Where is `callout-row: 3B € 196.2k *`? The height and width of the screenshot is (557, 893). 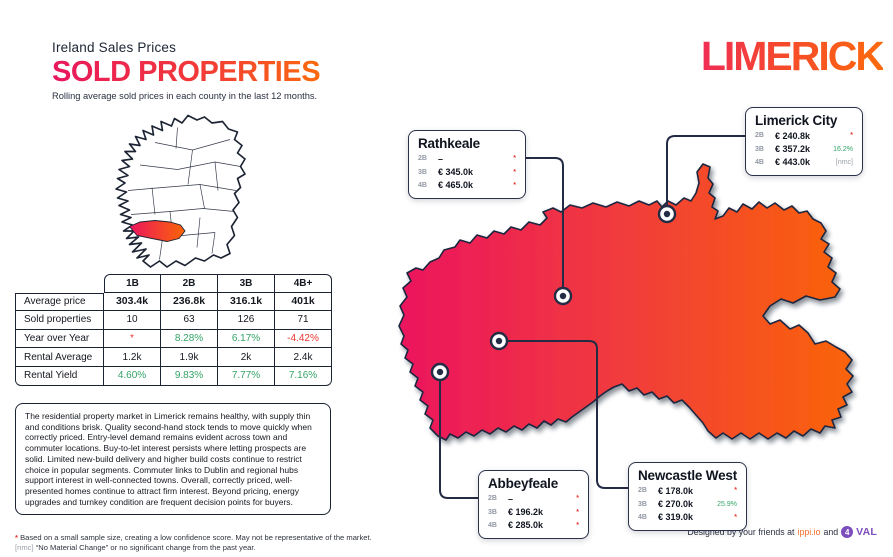 callout-row: 3B € 196.2k * is located at coordinates (533, 512).